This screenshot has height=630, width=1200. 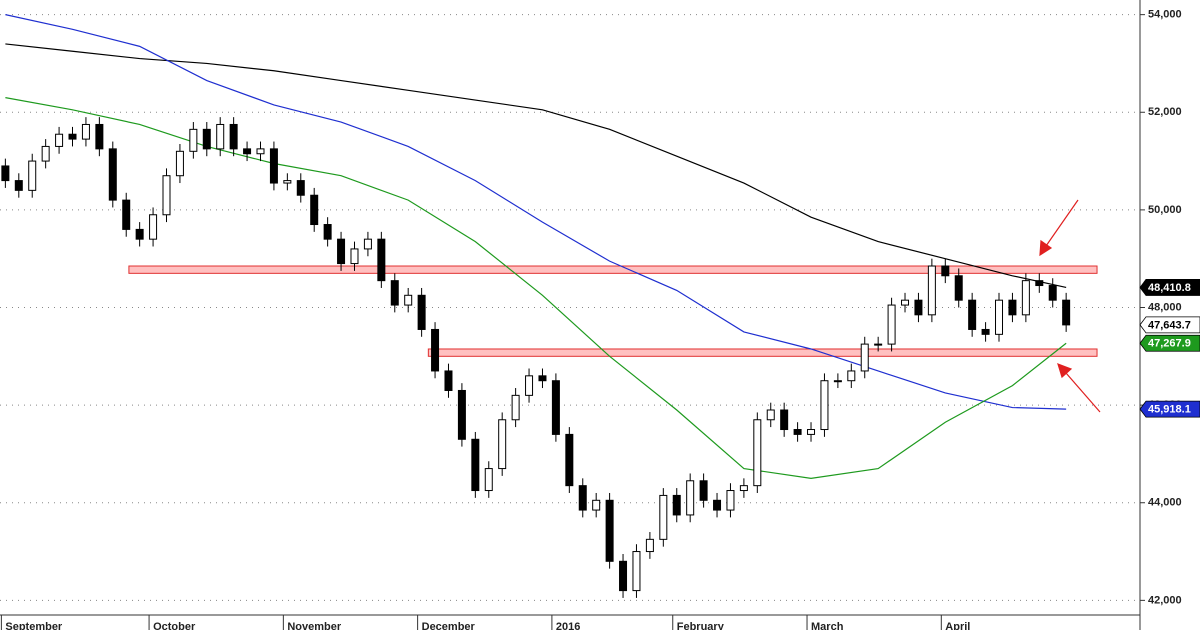 What do you see at coordinates (34, 625) in the screenshot?
I see `x-tick-label: September` at bounding box center [34, 625].